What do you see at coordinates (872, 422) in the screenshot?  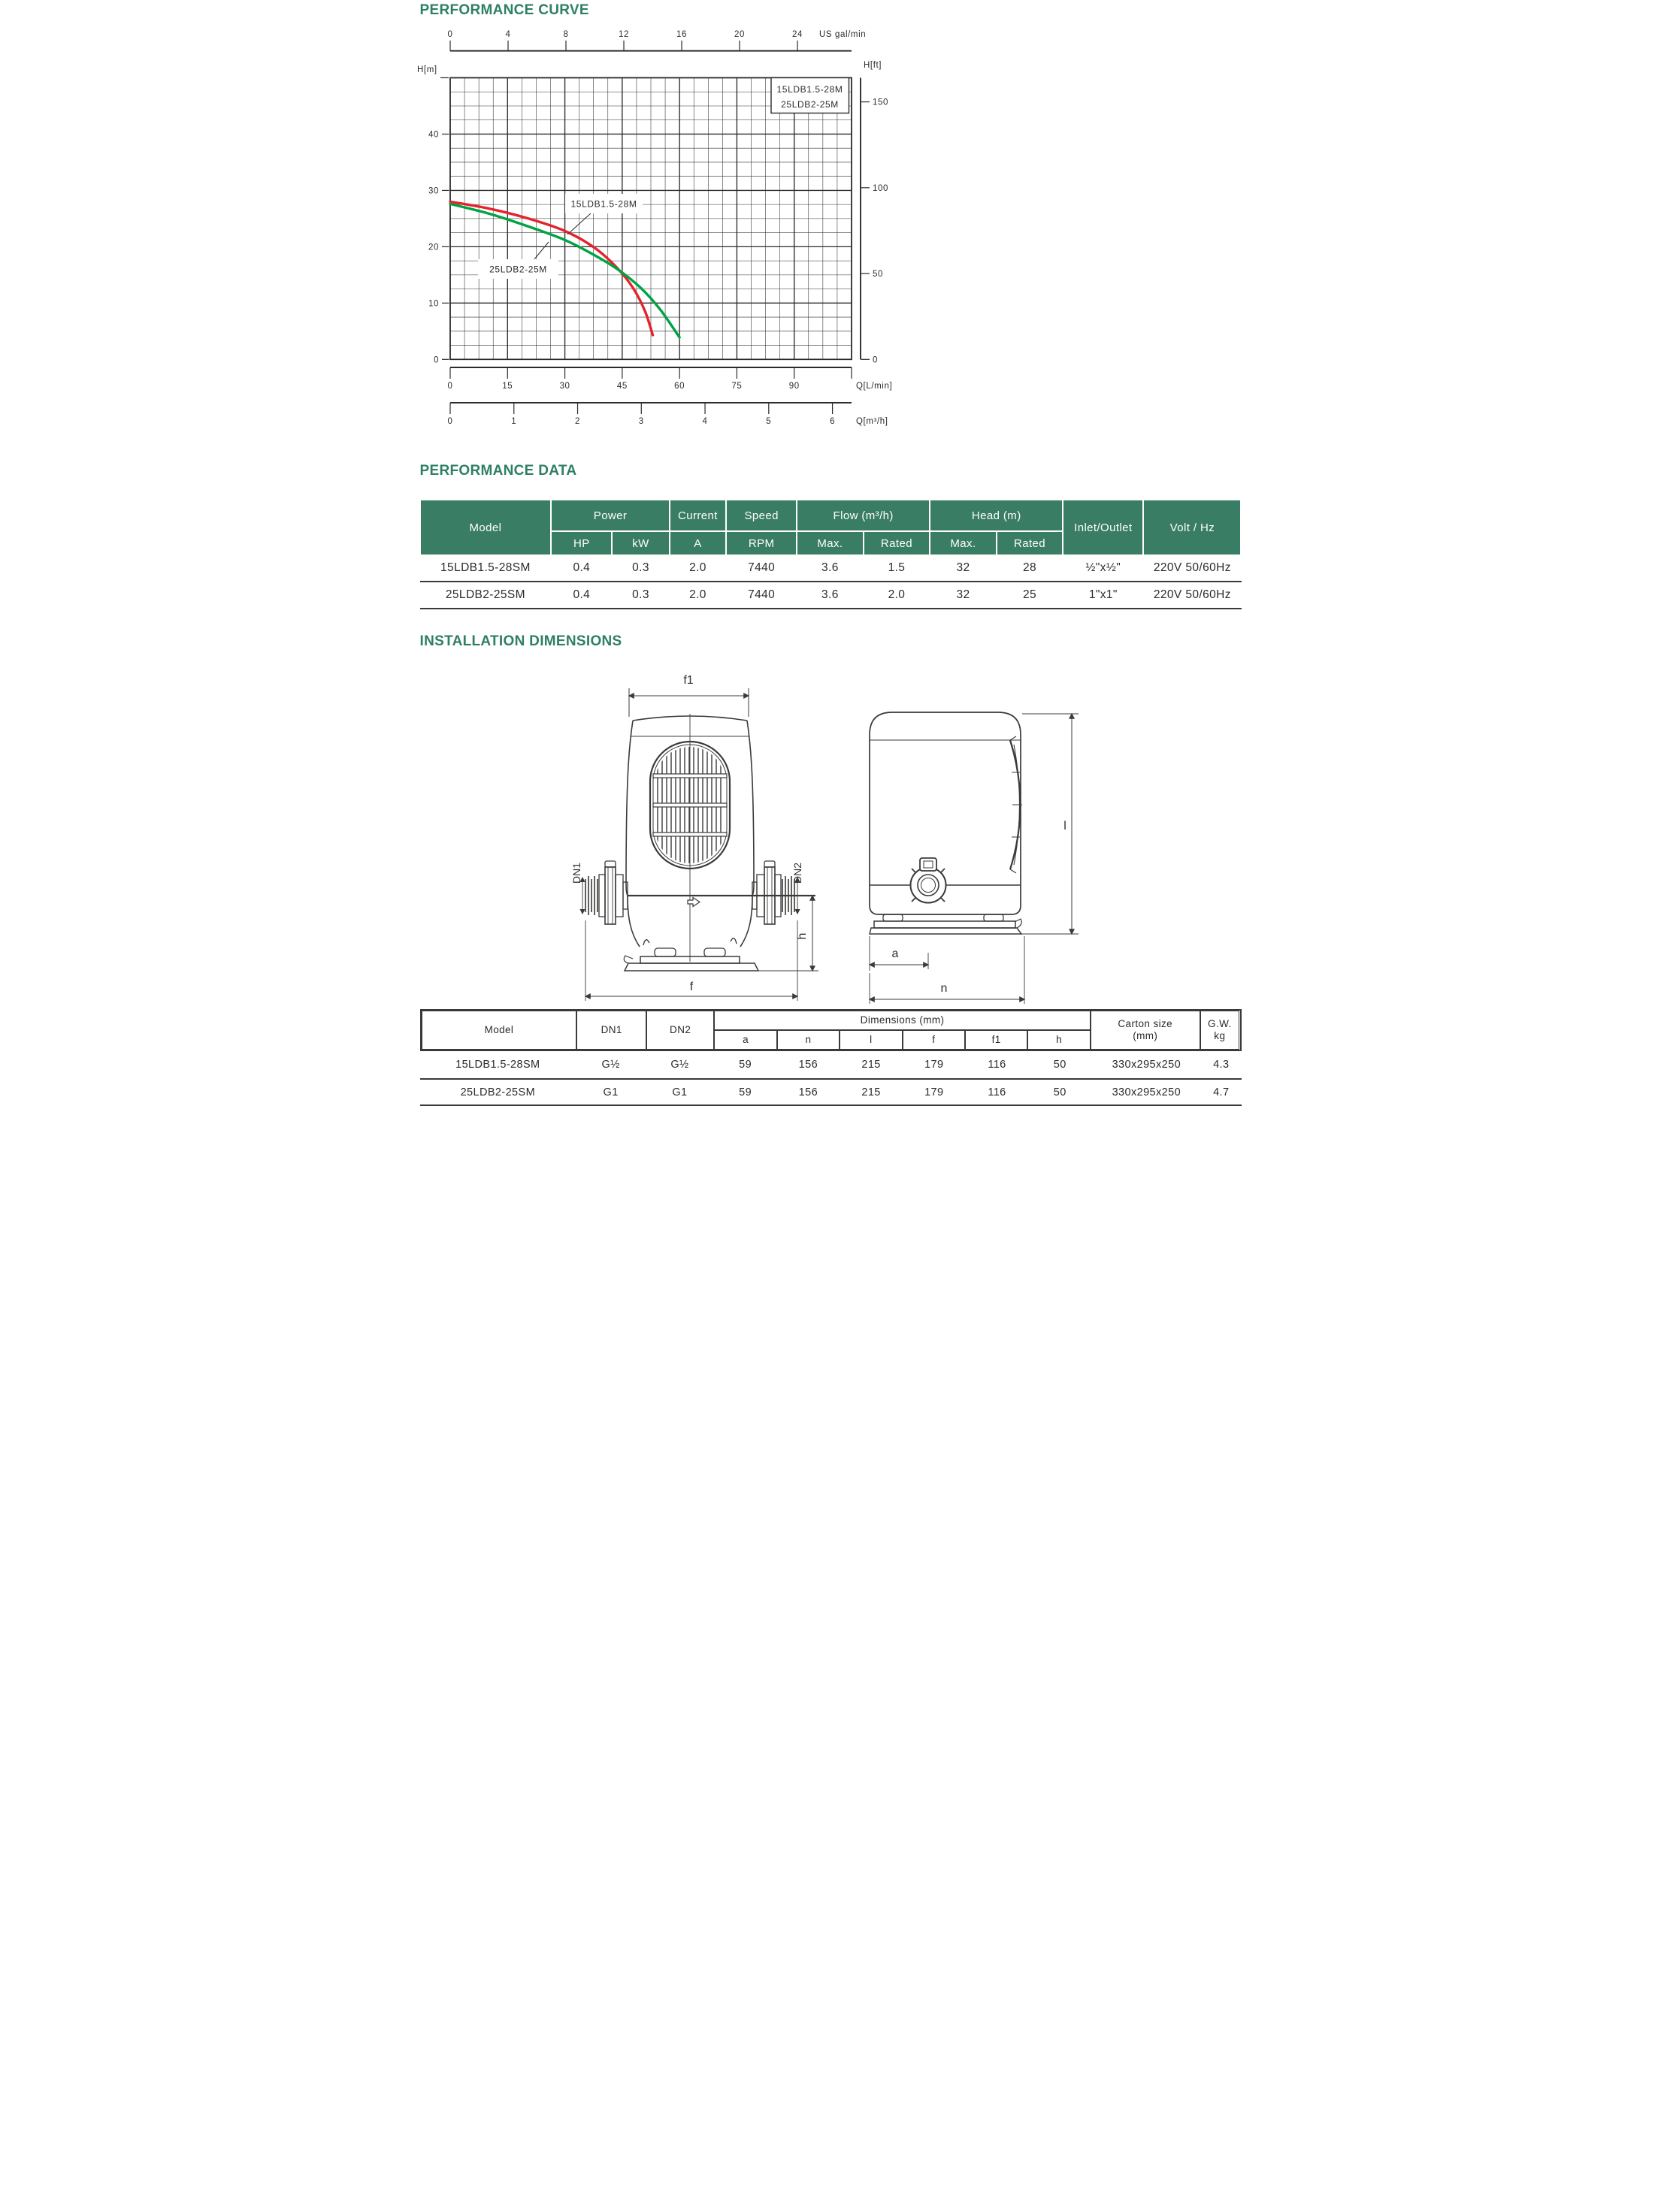 I see `svg-text: Q[m³/h]` at bounding box center [872, 422].